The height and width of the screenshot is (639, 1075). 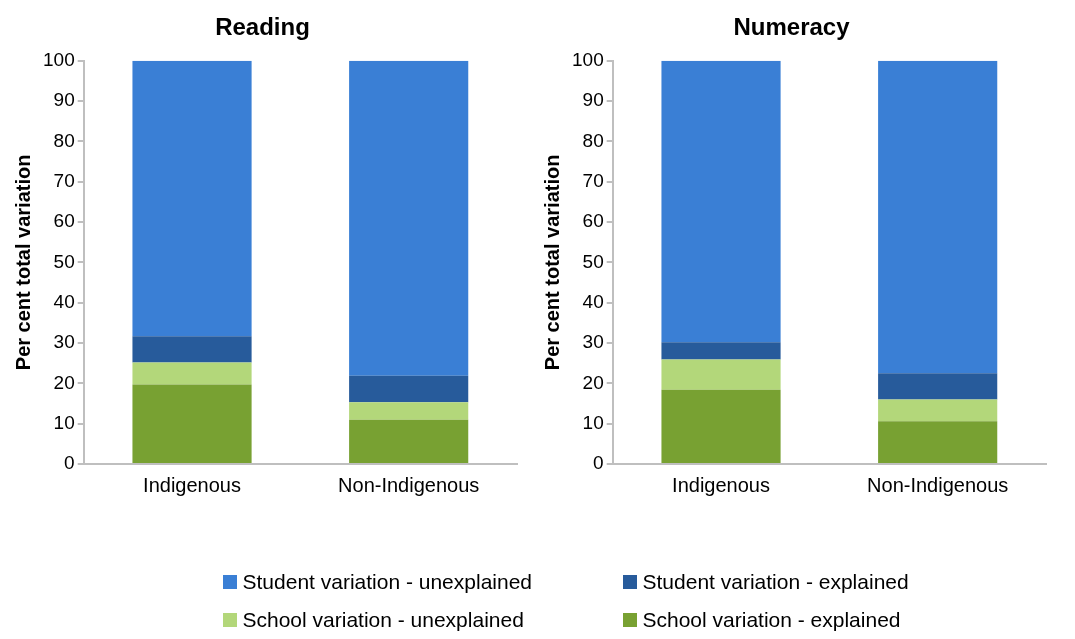 I want to click on legend-label: School variation - unexplained, so click(x=383, y=620).